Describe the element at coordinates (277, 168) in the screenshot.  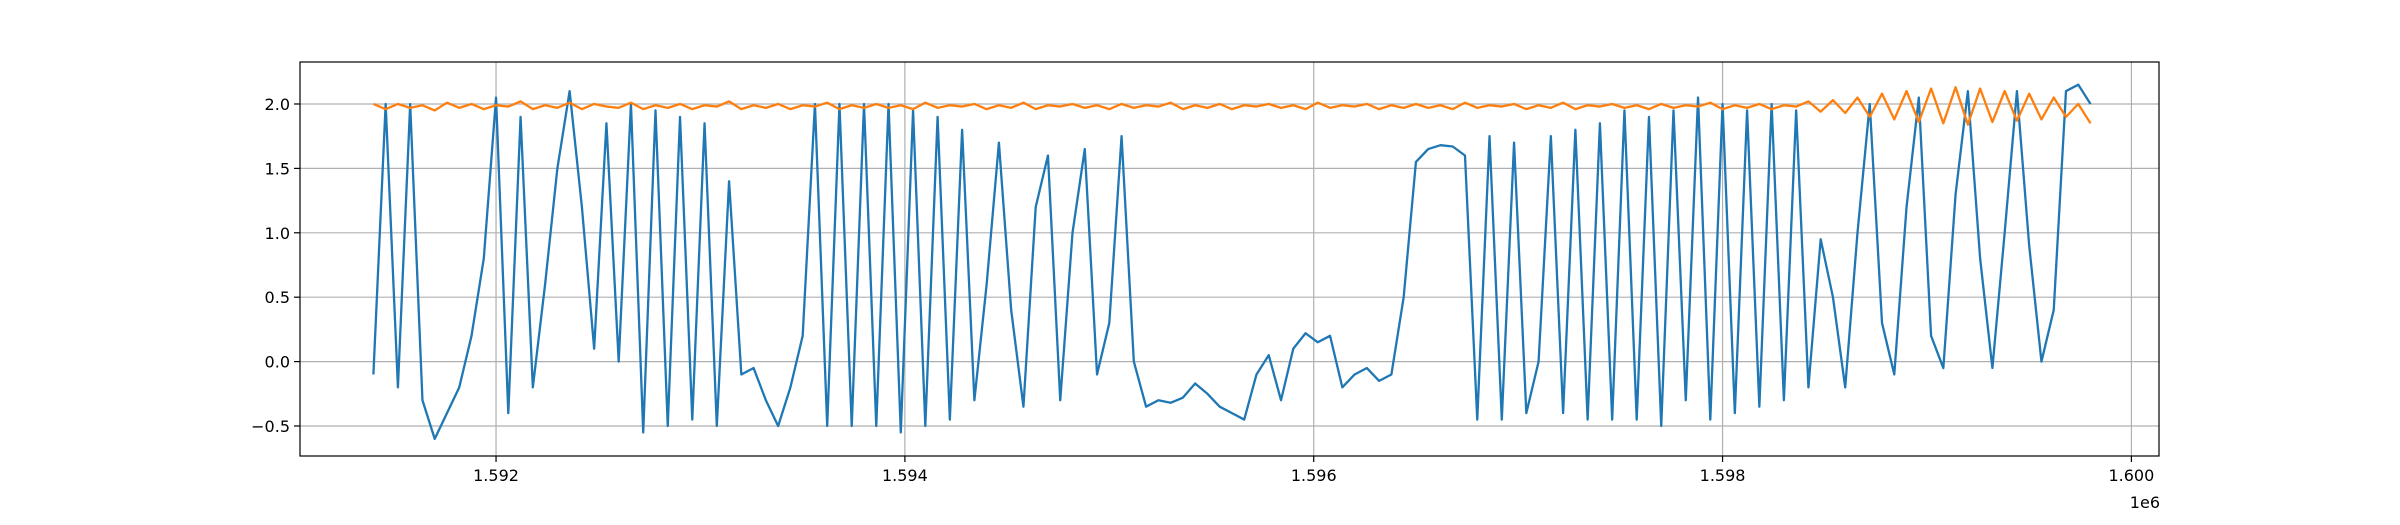
I see `y-tick-label: 1.5` at that location.